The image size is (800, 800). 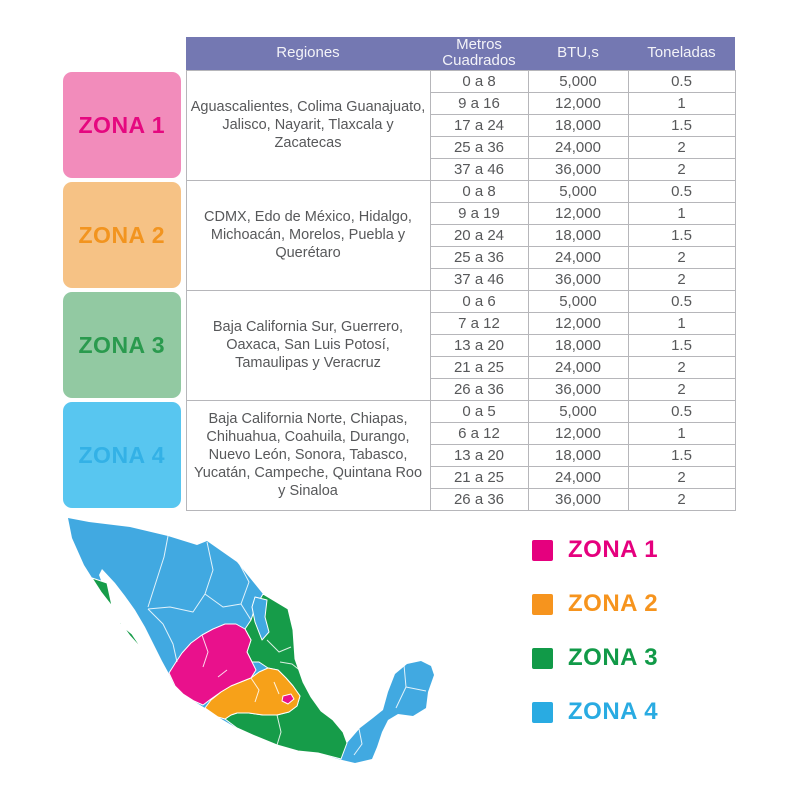 What do you see at coordinates (120, 618) in the screenshot?
I see `region-zona3-baja-sur` at bounding box center [120, 618].